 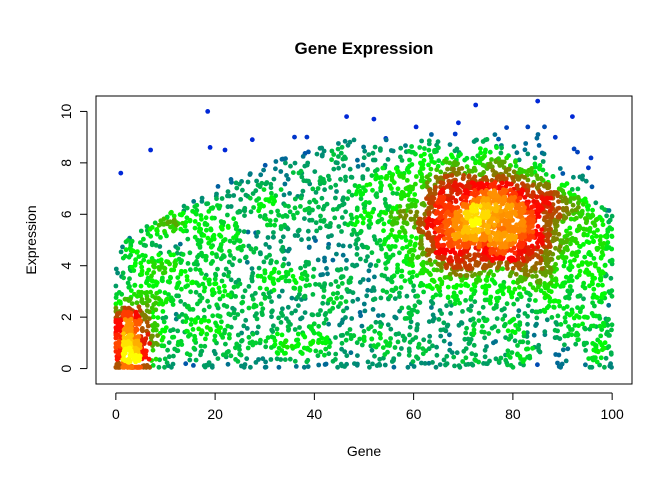 I want to click on y-tick-label: 0, so click(x=66, y=368).